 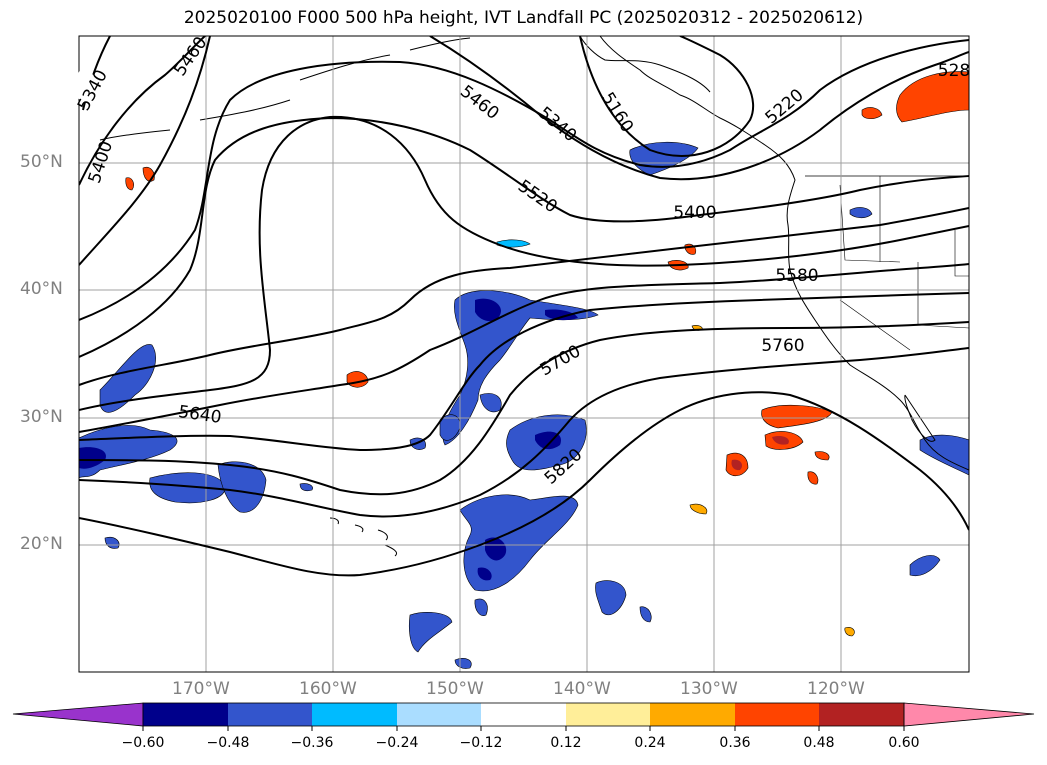 What do you see at coordinates (41, 289) in the screenshot?
I see `lat-label-40n: 40°N` at bounding box center [41, 289].